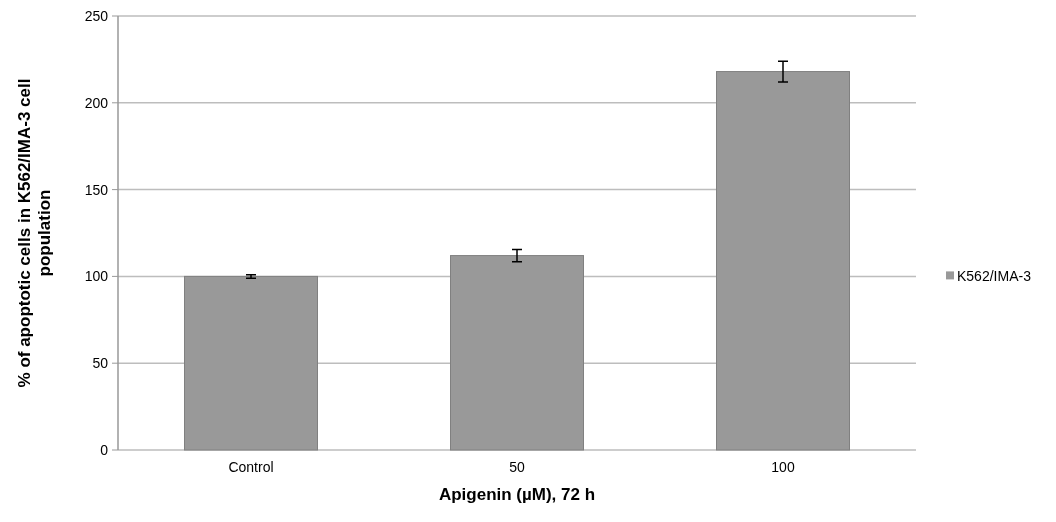 Image resolution: width=1056 pixels, height=522 pixels. Describe the element at coordinates (517, 494) in the screenshot. I see `x-axis-title: Apigenin (µM), 72 h` at that location.